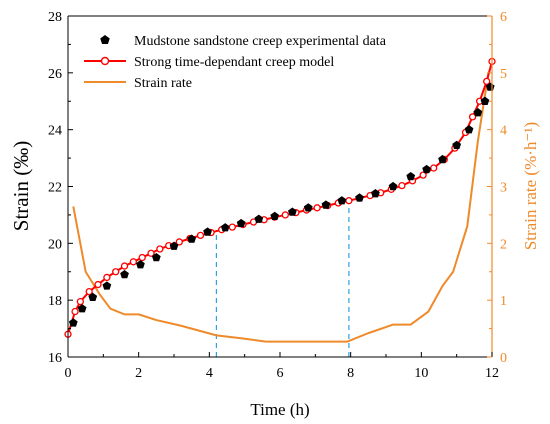  I want to click on stage-divider-lines, so click(282, 278).